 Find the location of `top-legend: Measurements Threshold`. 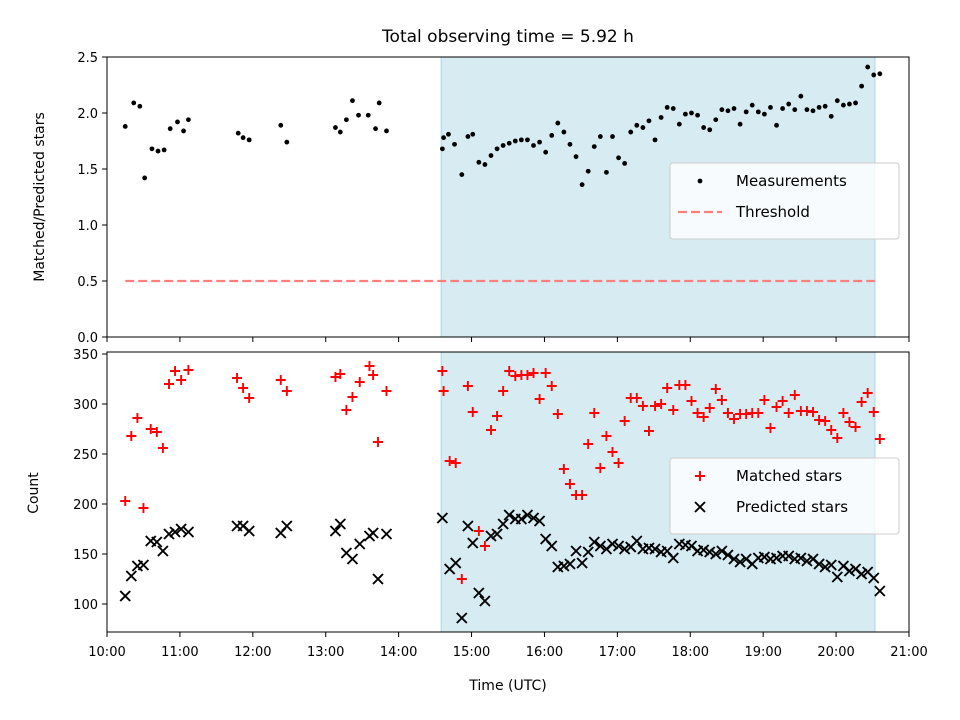

top-legend: Measurements Threshold is located at coordinates (784, 201).